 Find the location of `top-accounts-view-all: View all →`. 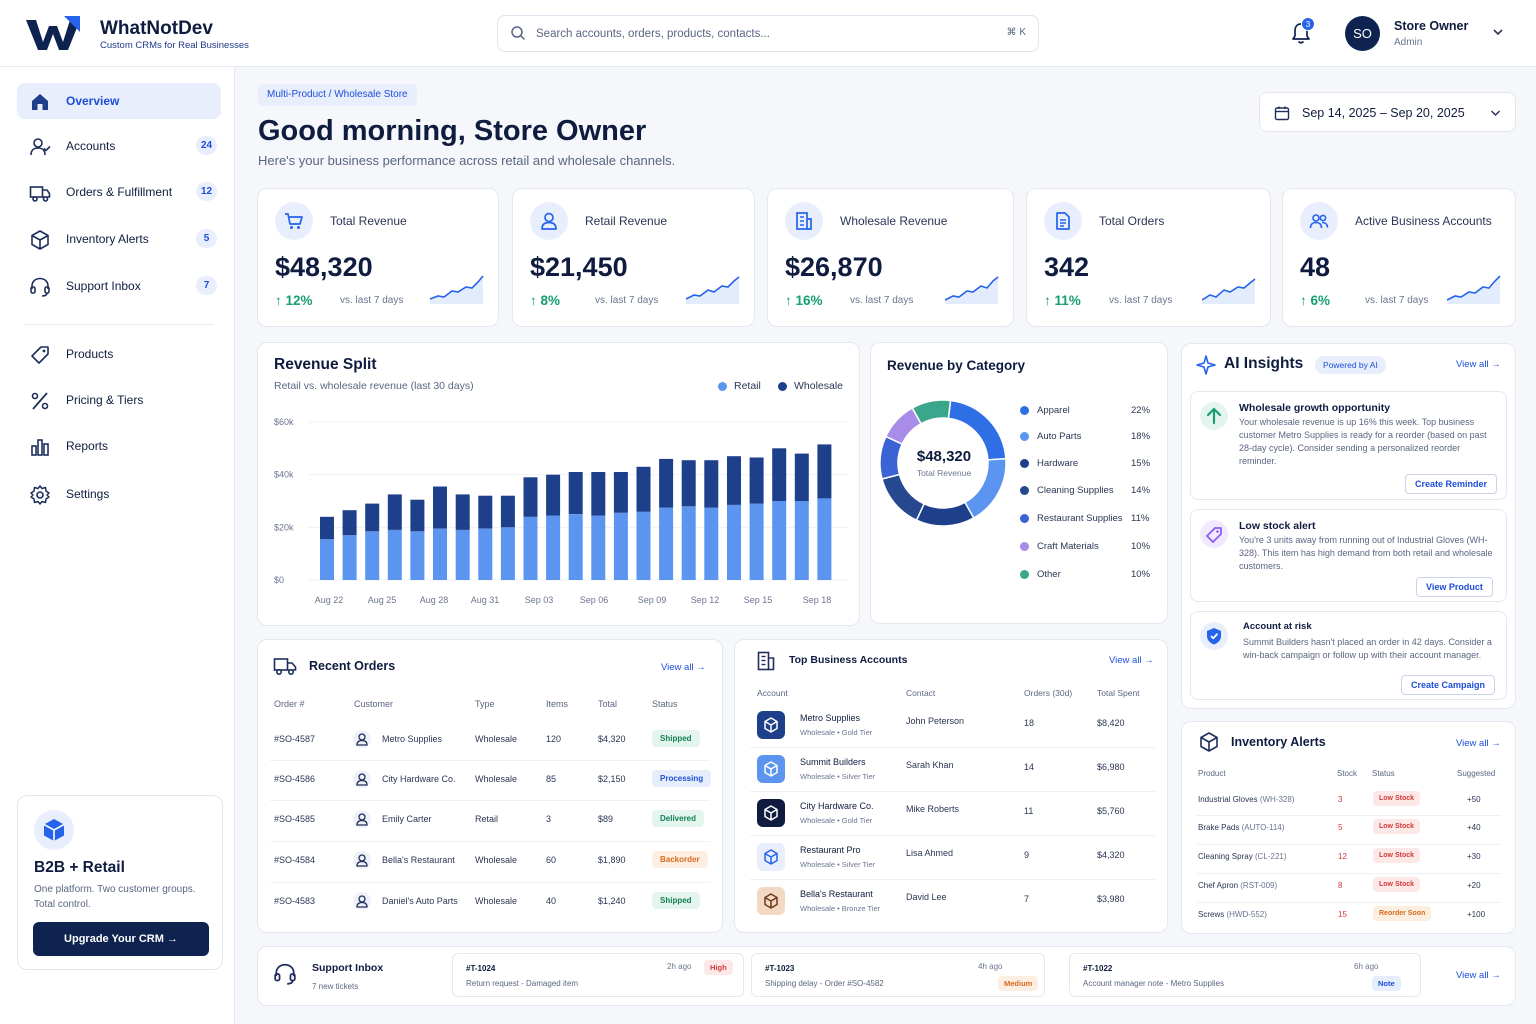

top-accounts-view-all: View all → is located at coordinates (1131, 660).